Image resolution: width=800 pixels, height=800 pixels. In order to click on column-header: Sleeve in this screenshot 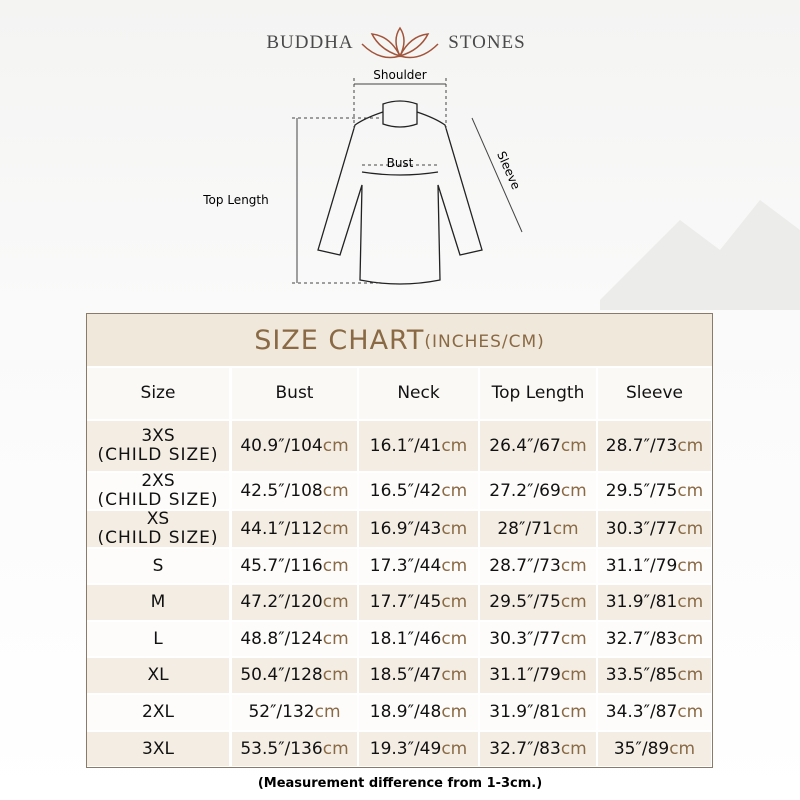, I will do `click(654, 393)`.